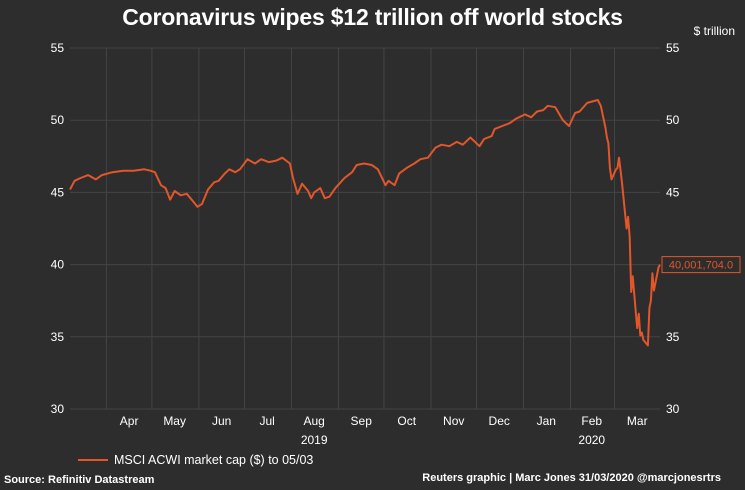  I want to click on y-tick-label-right: 50, so click(673, 120).